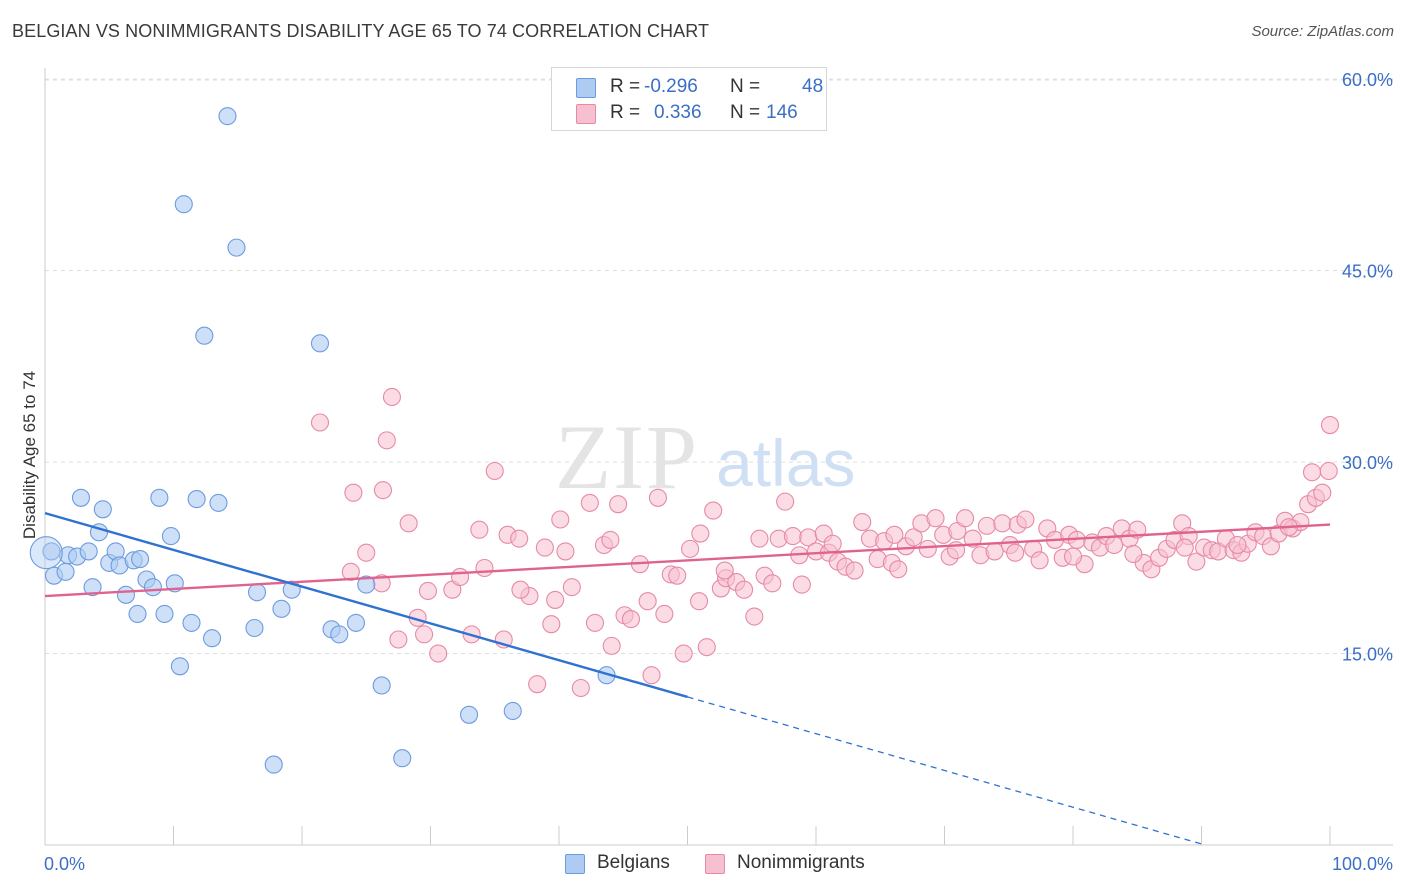 Image resolution: width=1406 pixels, height=892 pixels. What do you see at coordinates (946, 771) in the screenshot?
I see `belgians-trend-extension` at bounding box center [946, 771].